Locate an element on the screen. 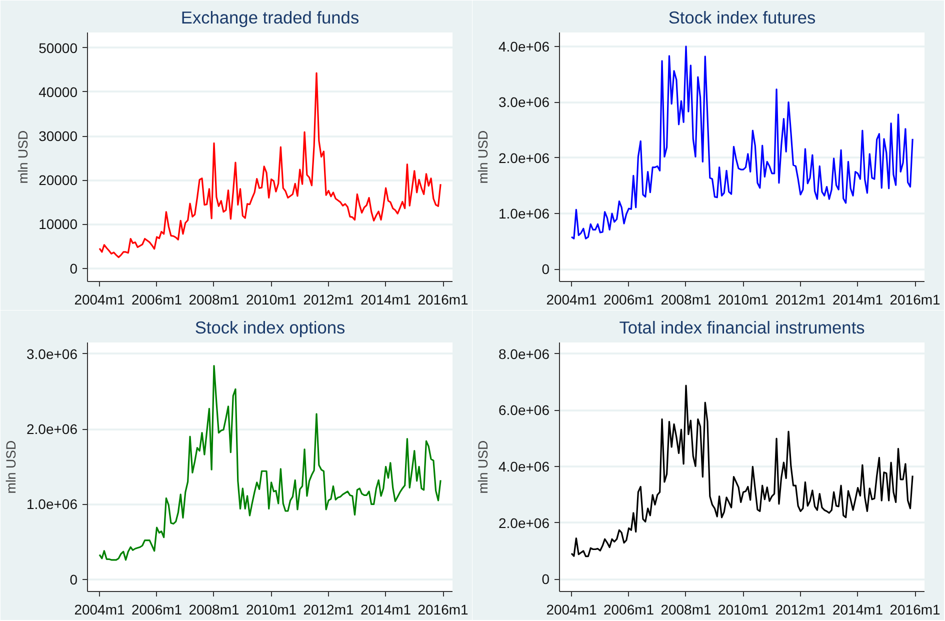 This screenshot has width=945, height=621. y-tick-label: 8.0e+06 is located at coordinates (524, 354).